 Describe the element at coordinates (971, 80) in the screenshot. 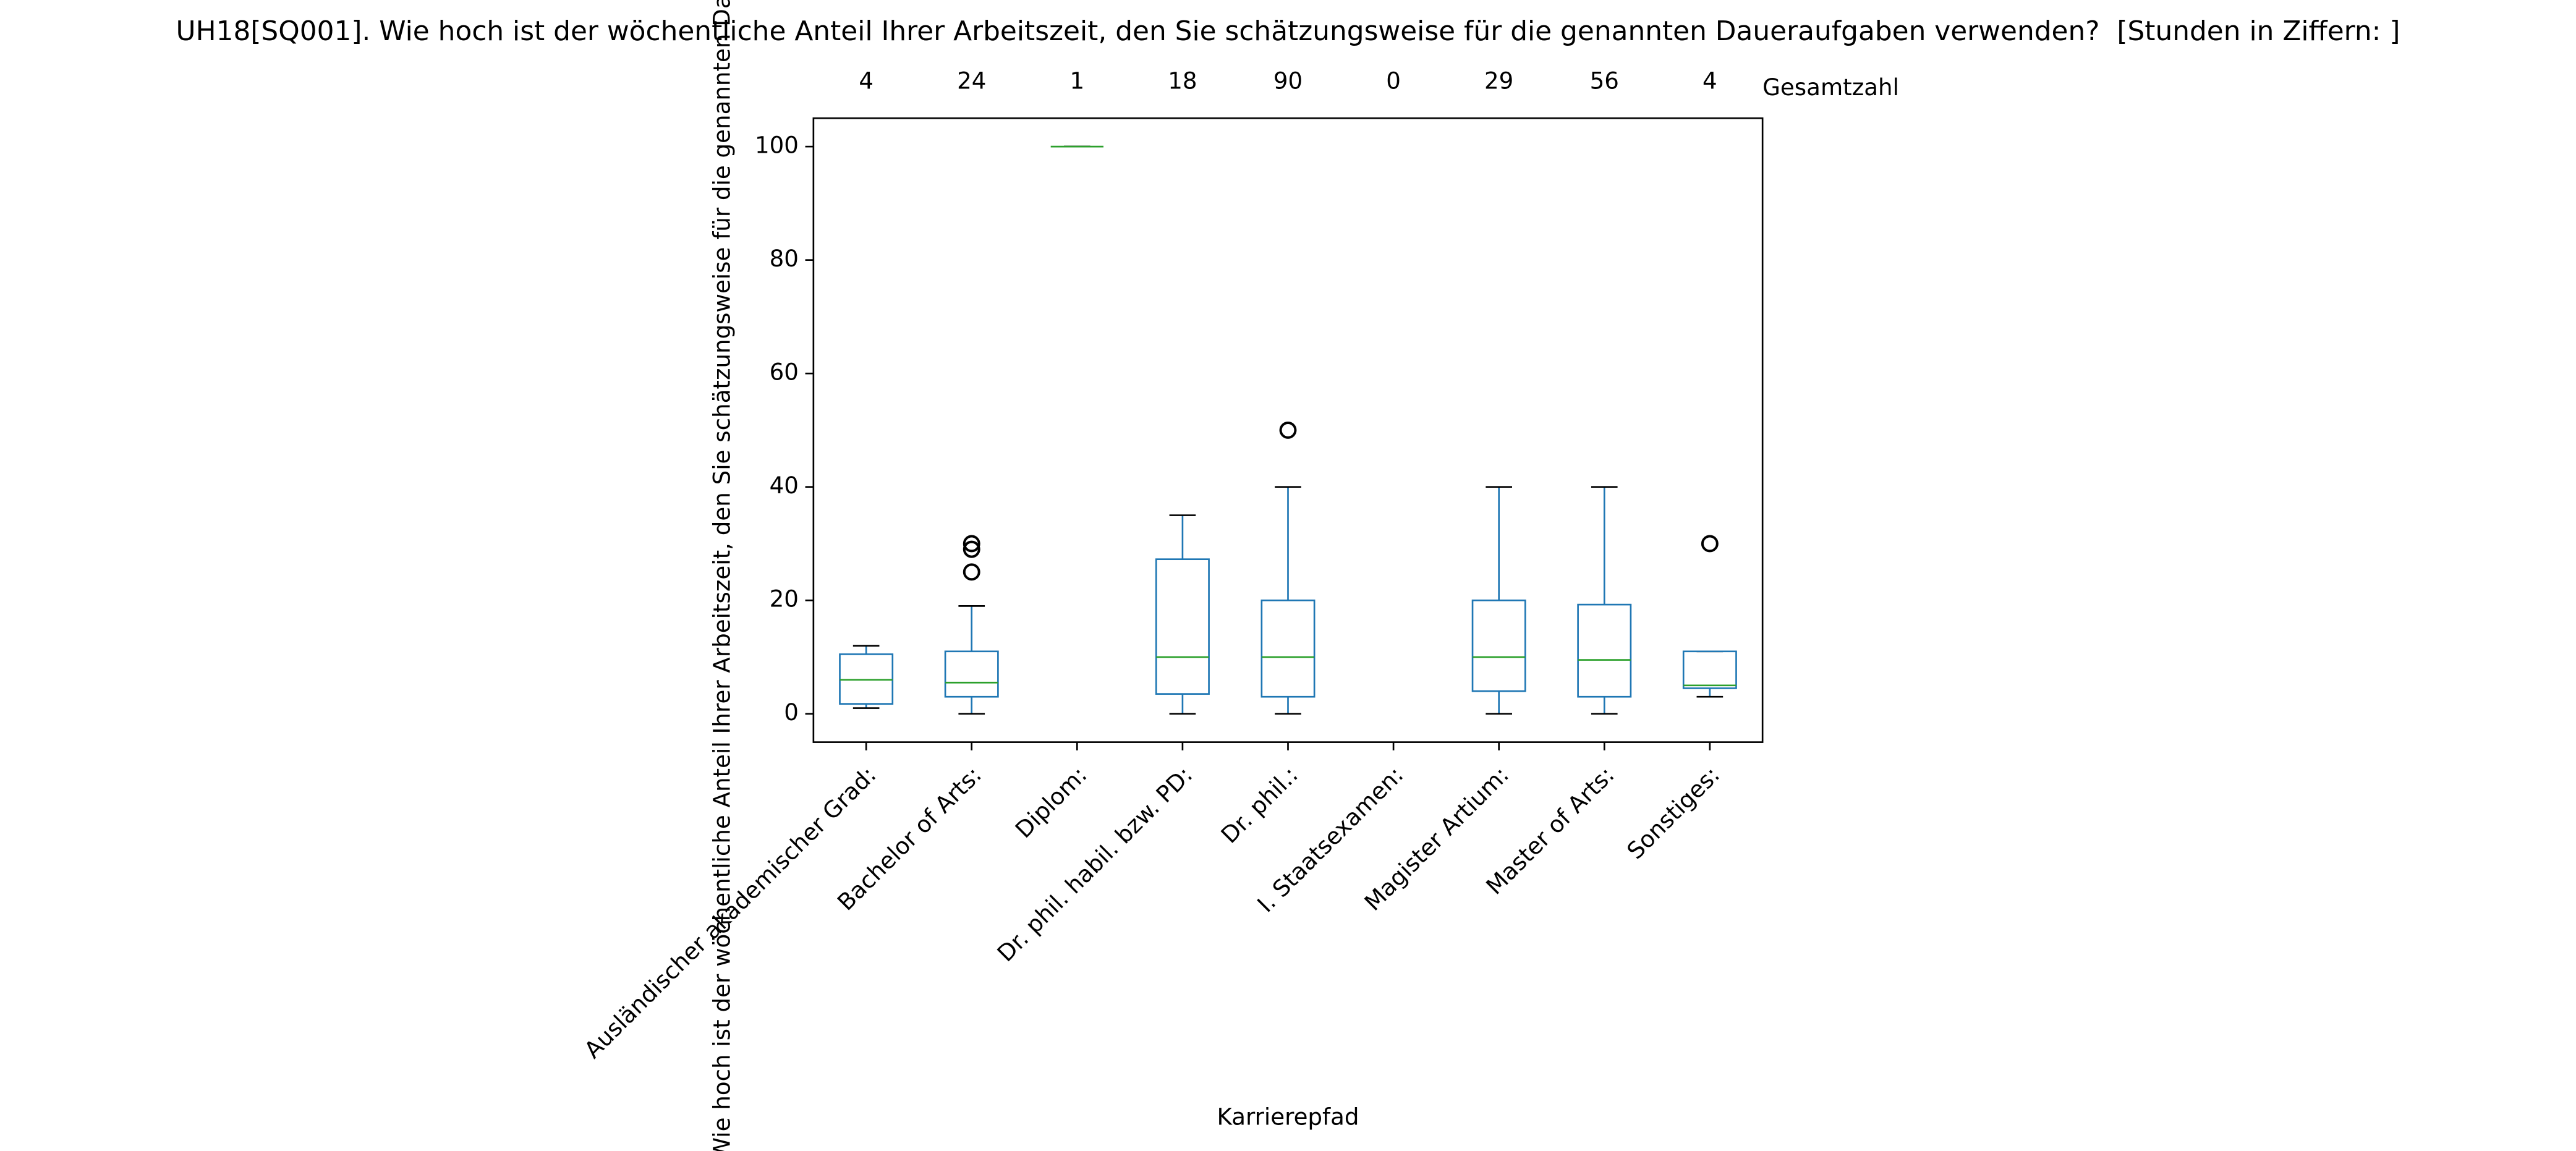

I see `count-value: 24` at that location.